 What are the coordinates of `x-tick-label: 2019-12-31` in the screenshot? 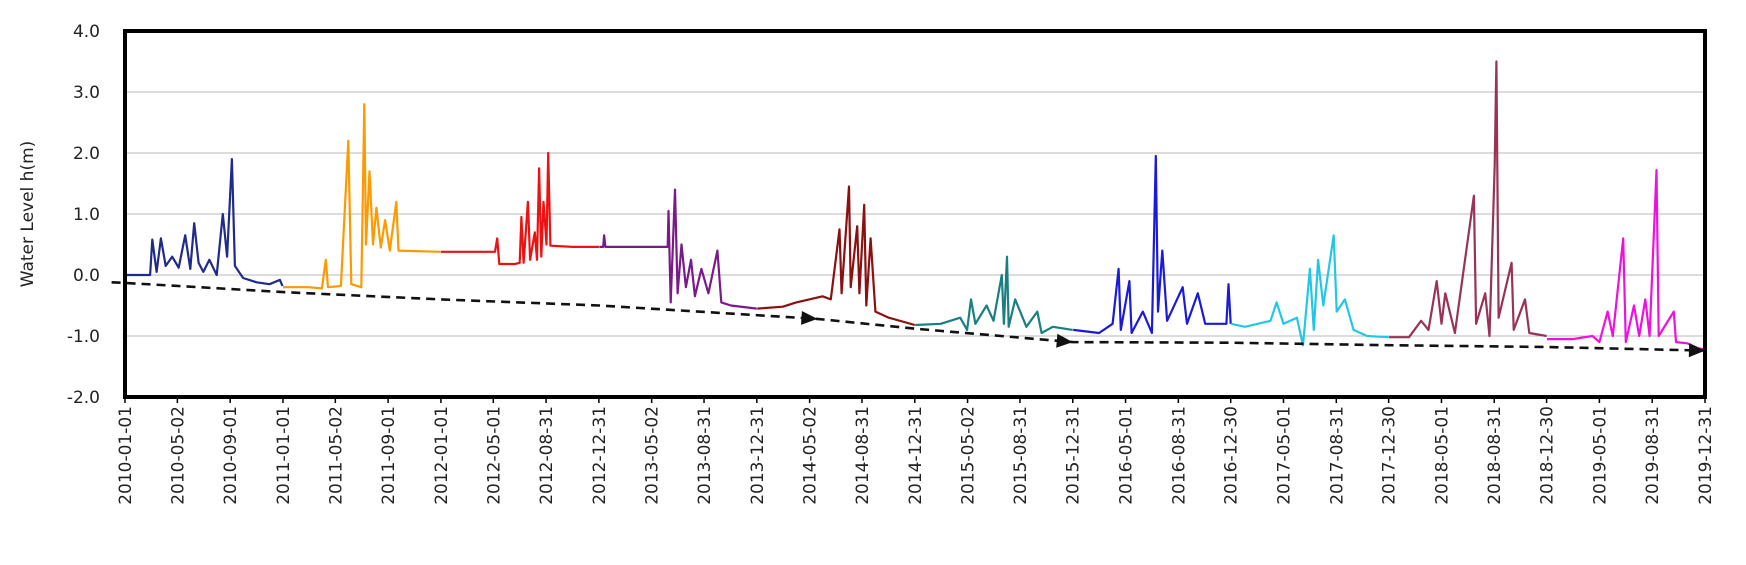 It's located at (1706, 455).